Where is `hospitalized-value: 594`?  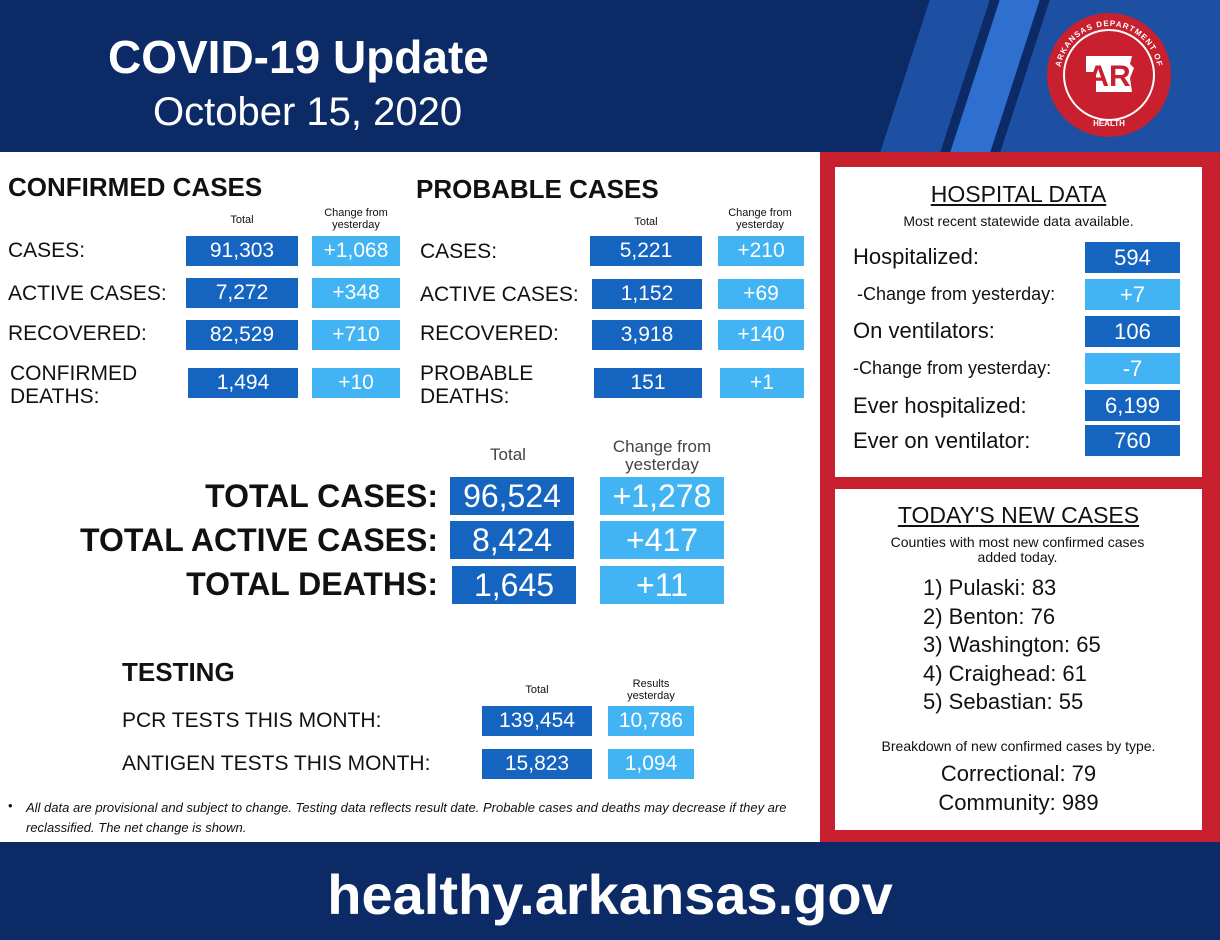
hospitalized-value: 594 is located at coordinates (1132, 257).